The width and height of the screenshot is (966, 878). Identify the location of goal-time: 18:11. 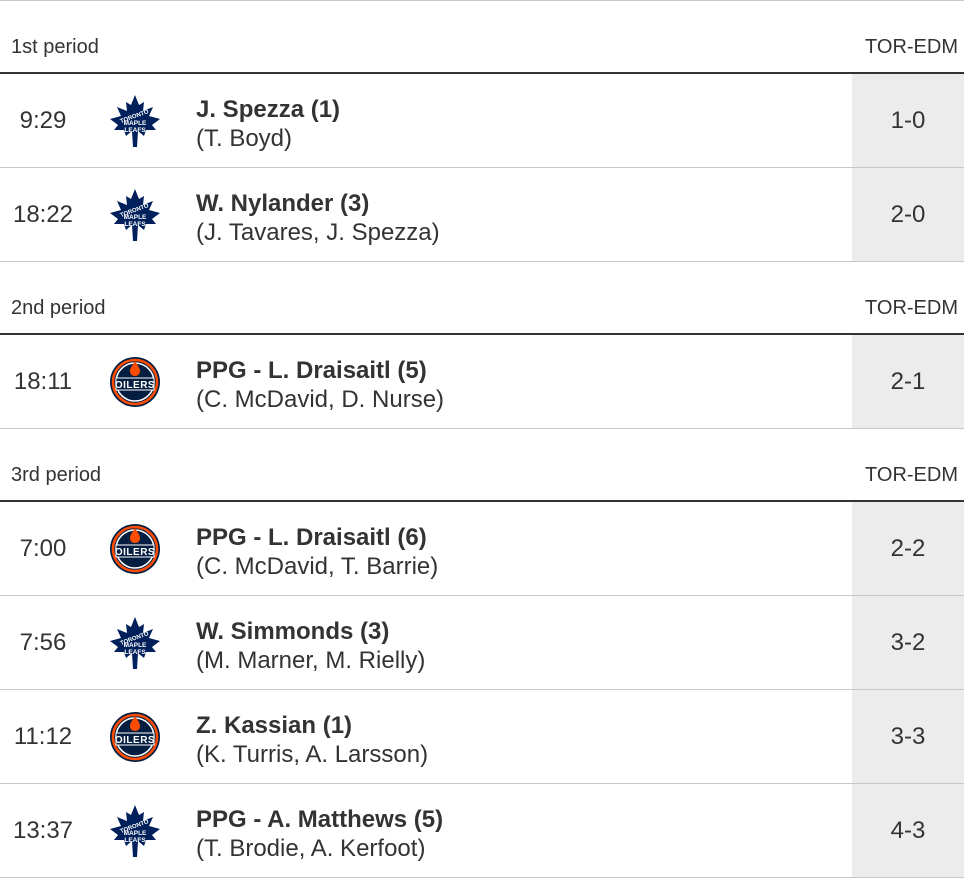
(43, 381).